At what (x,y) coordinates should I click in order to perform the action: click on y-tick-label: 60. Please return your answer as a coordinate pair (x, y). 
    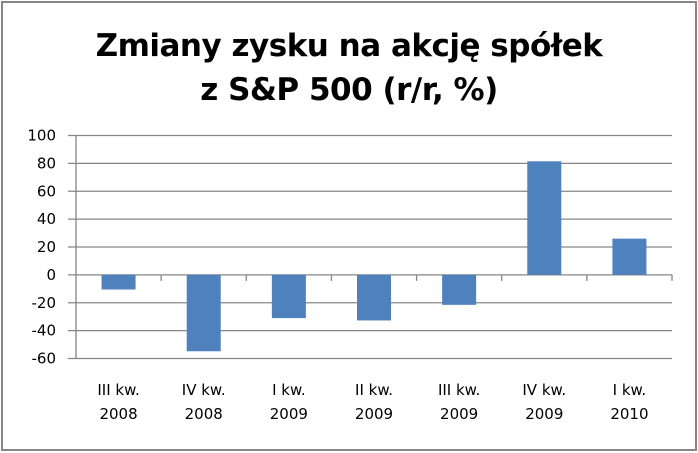
    Looking at the image, I should click on (46, 191).